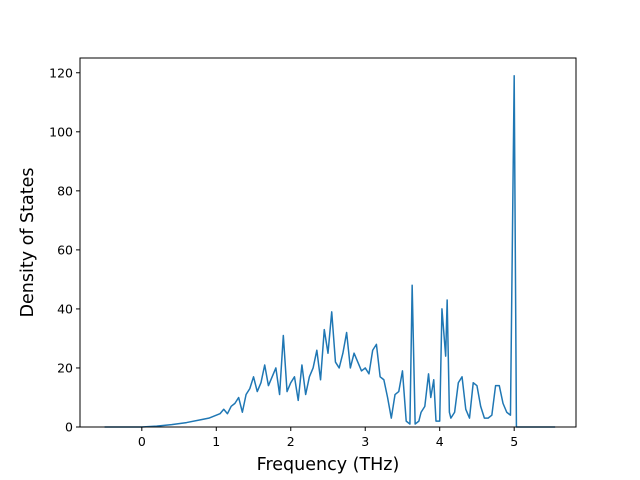 Image resolution: width=640 pixels, height=480 pixels. Describe the element at coordinates (65, 308) in the screenshot. I see `y-tick-label: 40` at that location.